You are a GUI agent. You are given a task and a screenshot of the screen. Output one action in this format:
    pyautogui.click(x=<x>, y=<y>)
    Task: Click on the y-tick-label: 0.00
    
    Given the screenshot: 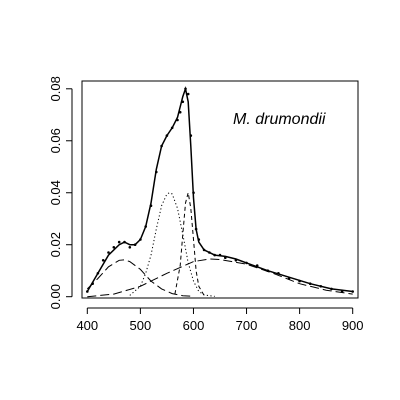 What is the action you would take?
    pyautogui.click(x=55, y=296)
    